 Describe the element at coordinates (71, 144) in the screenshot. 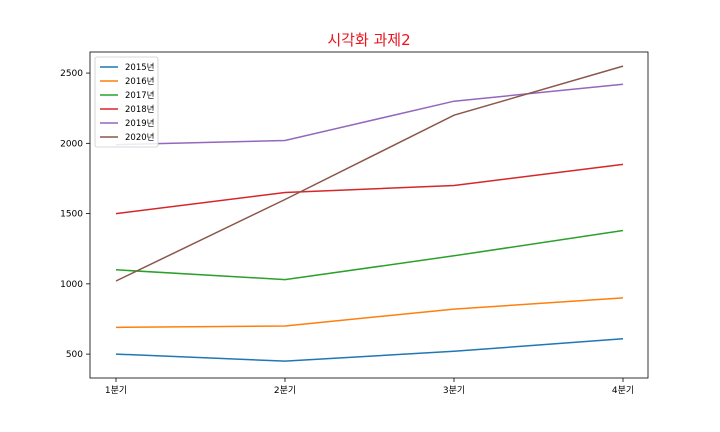

I see `y-tick-label: 2000` at that location.